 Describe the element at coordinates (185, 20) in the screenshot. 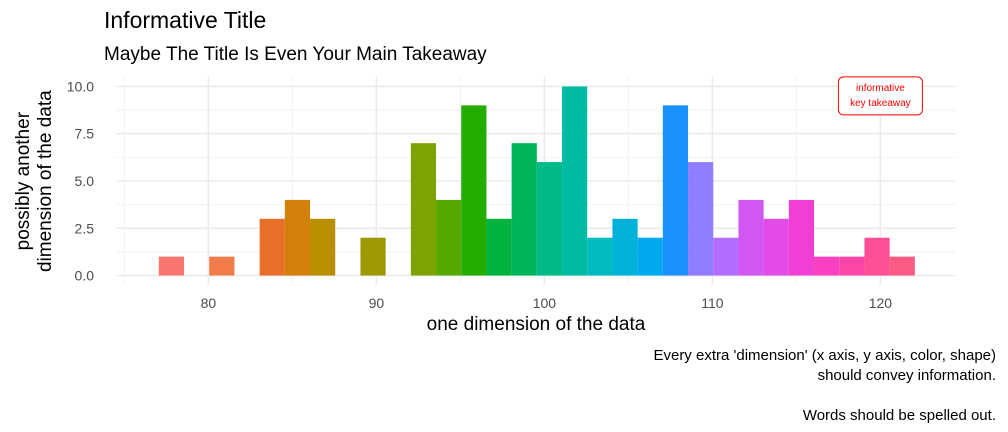

I see `chart-title: Informative Title` at that location.